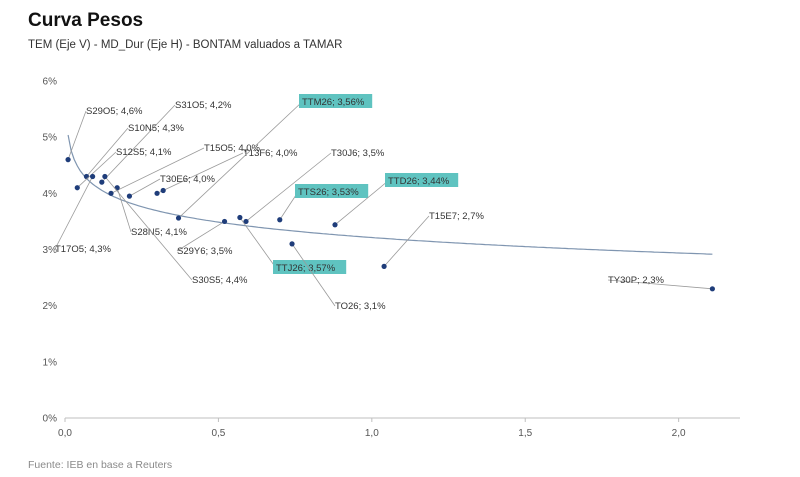 The height and width of the screenshot is (477, 800). I want to click on point-label: TTM26; 3,56%, so click(333, 102).